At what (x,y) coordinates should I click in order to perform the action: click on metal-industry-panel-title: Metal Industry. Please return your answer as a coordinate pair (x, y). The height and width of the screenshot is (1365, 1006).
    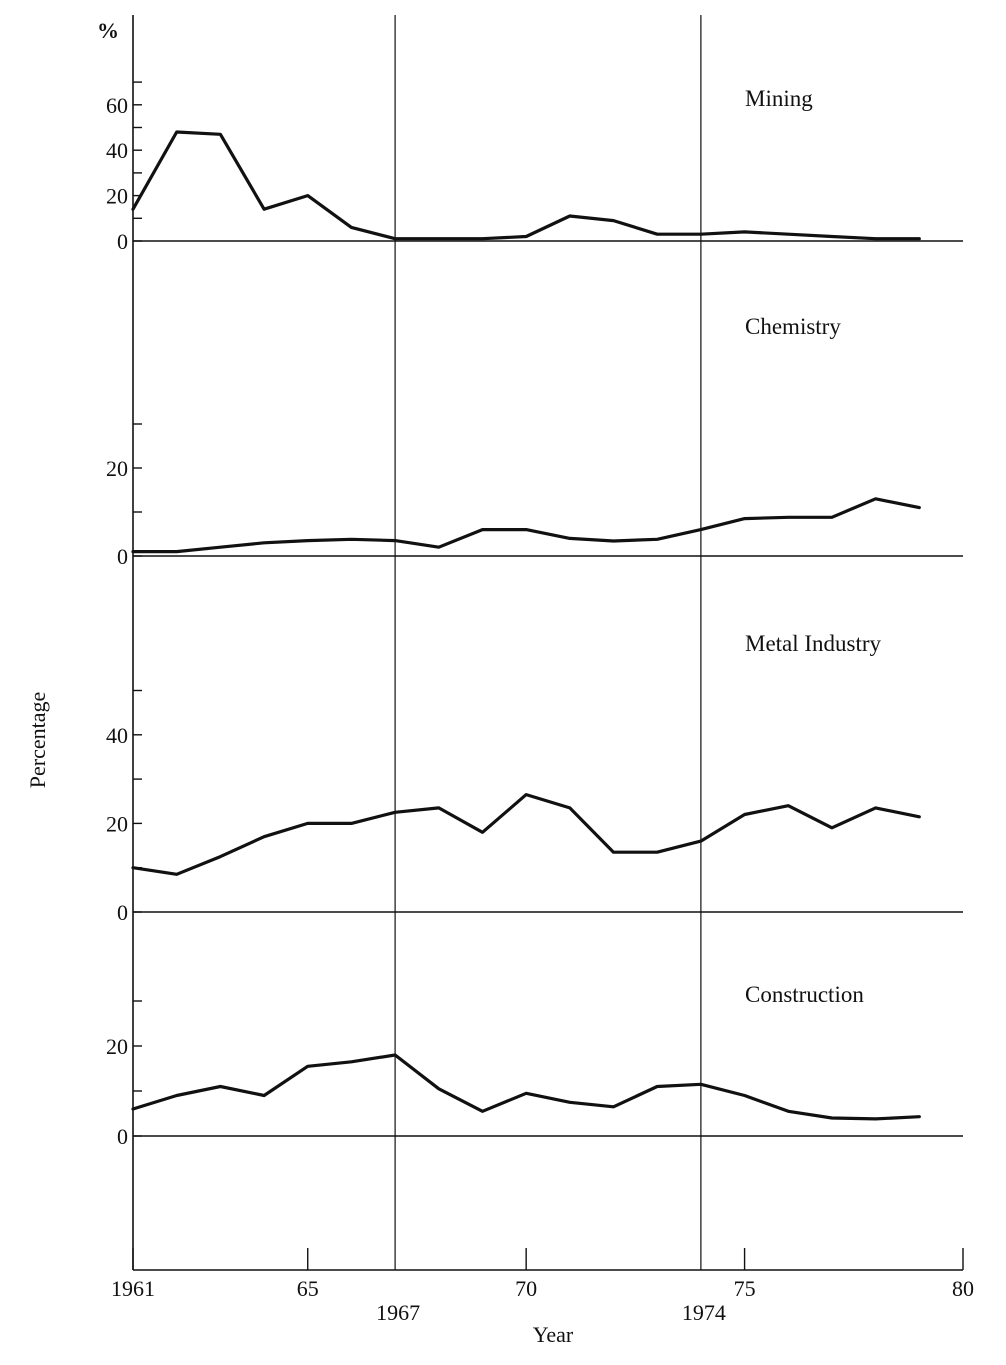
    Looking at the image, I should click on (813, 643).